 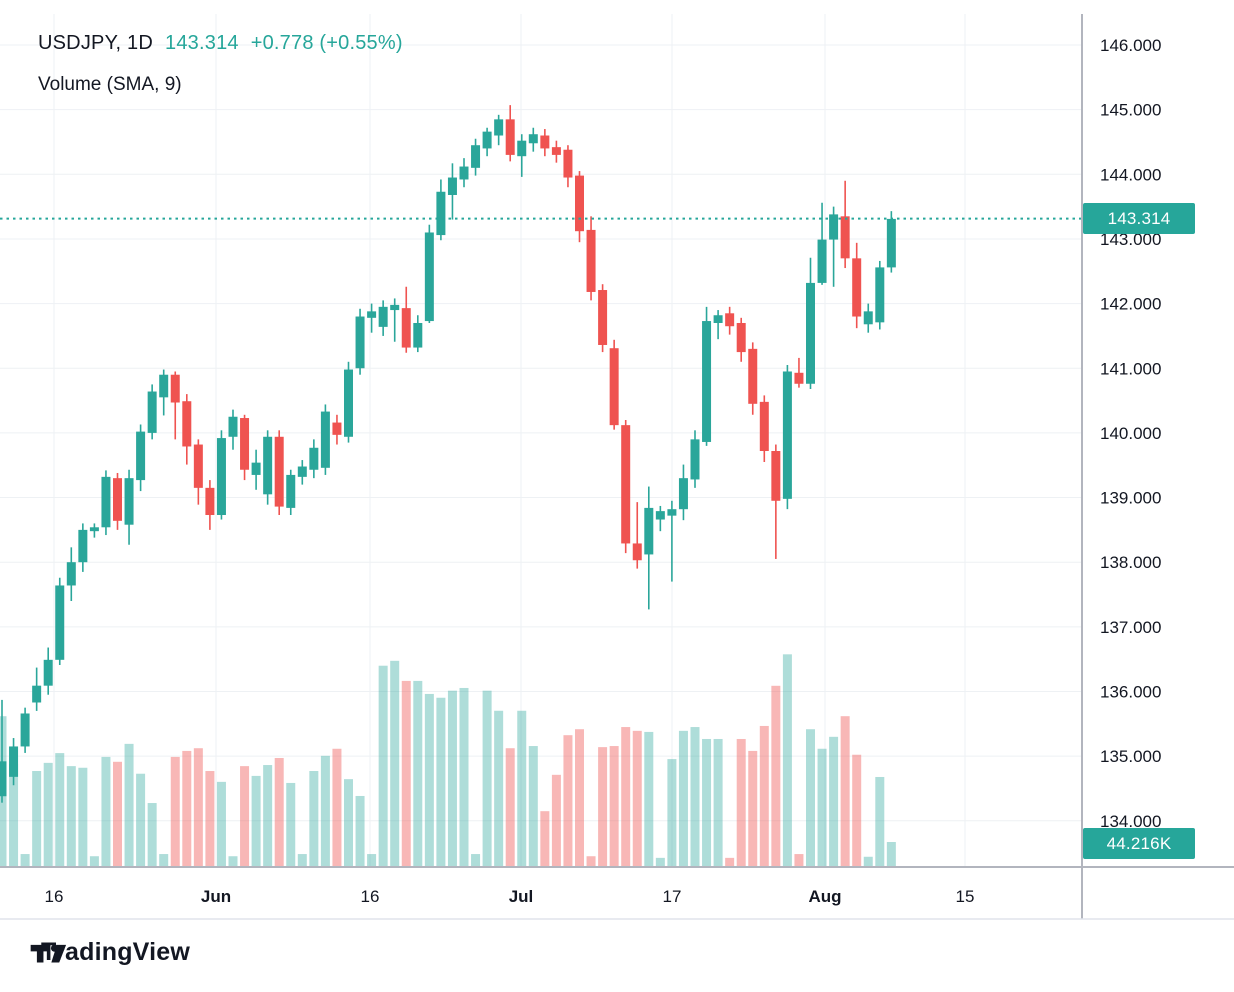 I want to click on last-volume-axis-badge: 44.216K, so click(x=1139, y=843).